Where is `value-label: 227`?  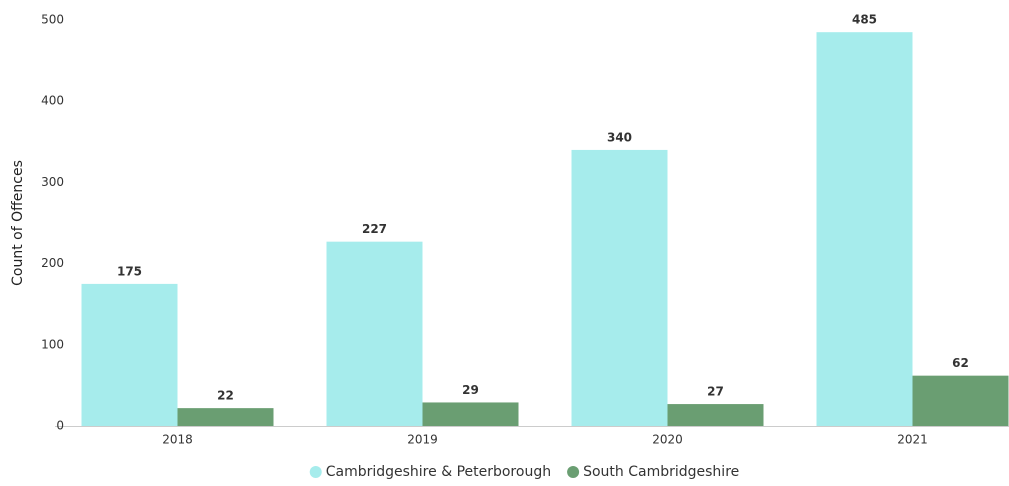
value-label: 227 is located at coordinates (374, 229).